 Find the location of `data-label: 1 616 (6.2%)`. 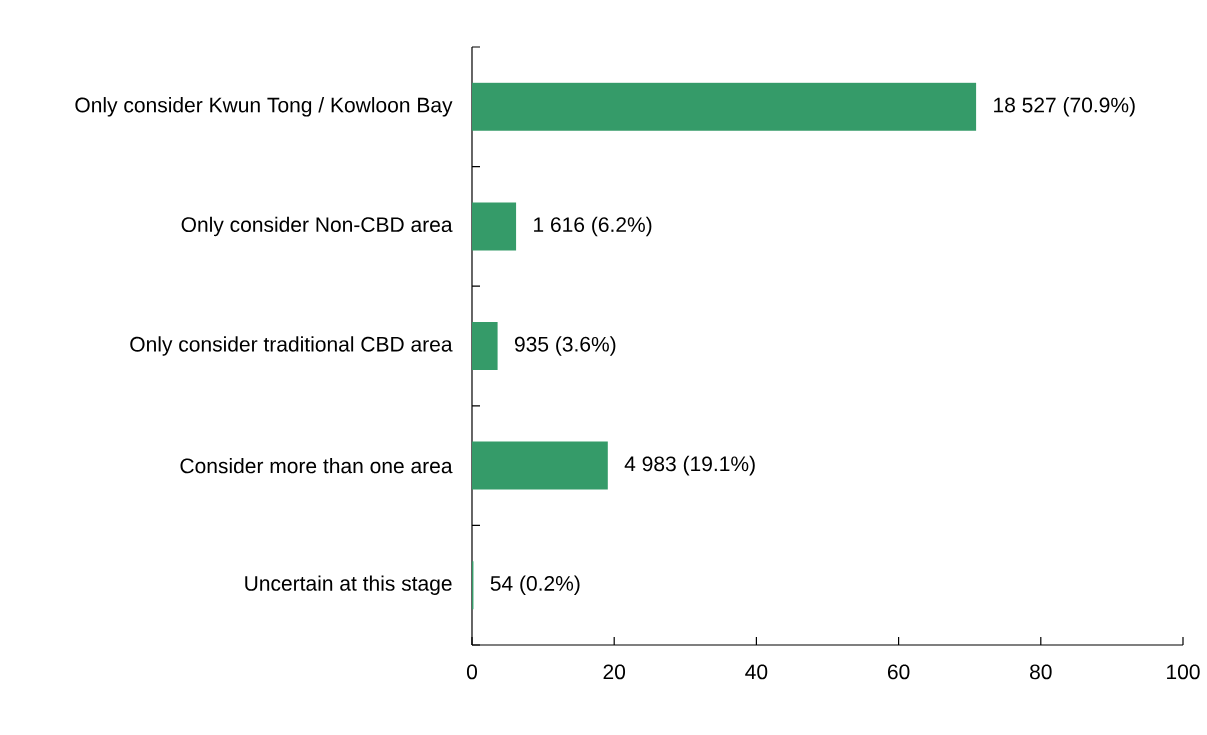

data-label: 1 616 (6.2%) is located at coordinates (593, 226).